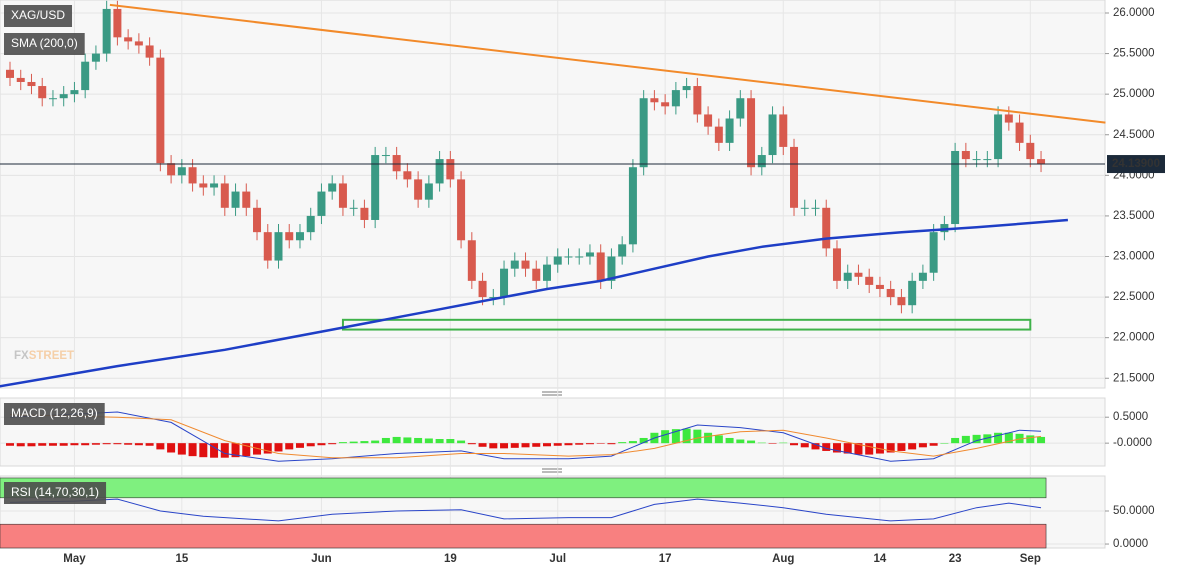 The height and width of the screenshot is (571, 1182). I want to click on y-tick-label: 25.5000, so click(1134, 54).